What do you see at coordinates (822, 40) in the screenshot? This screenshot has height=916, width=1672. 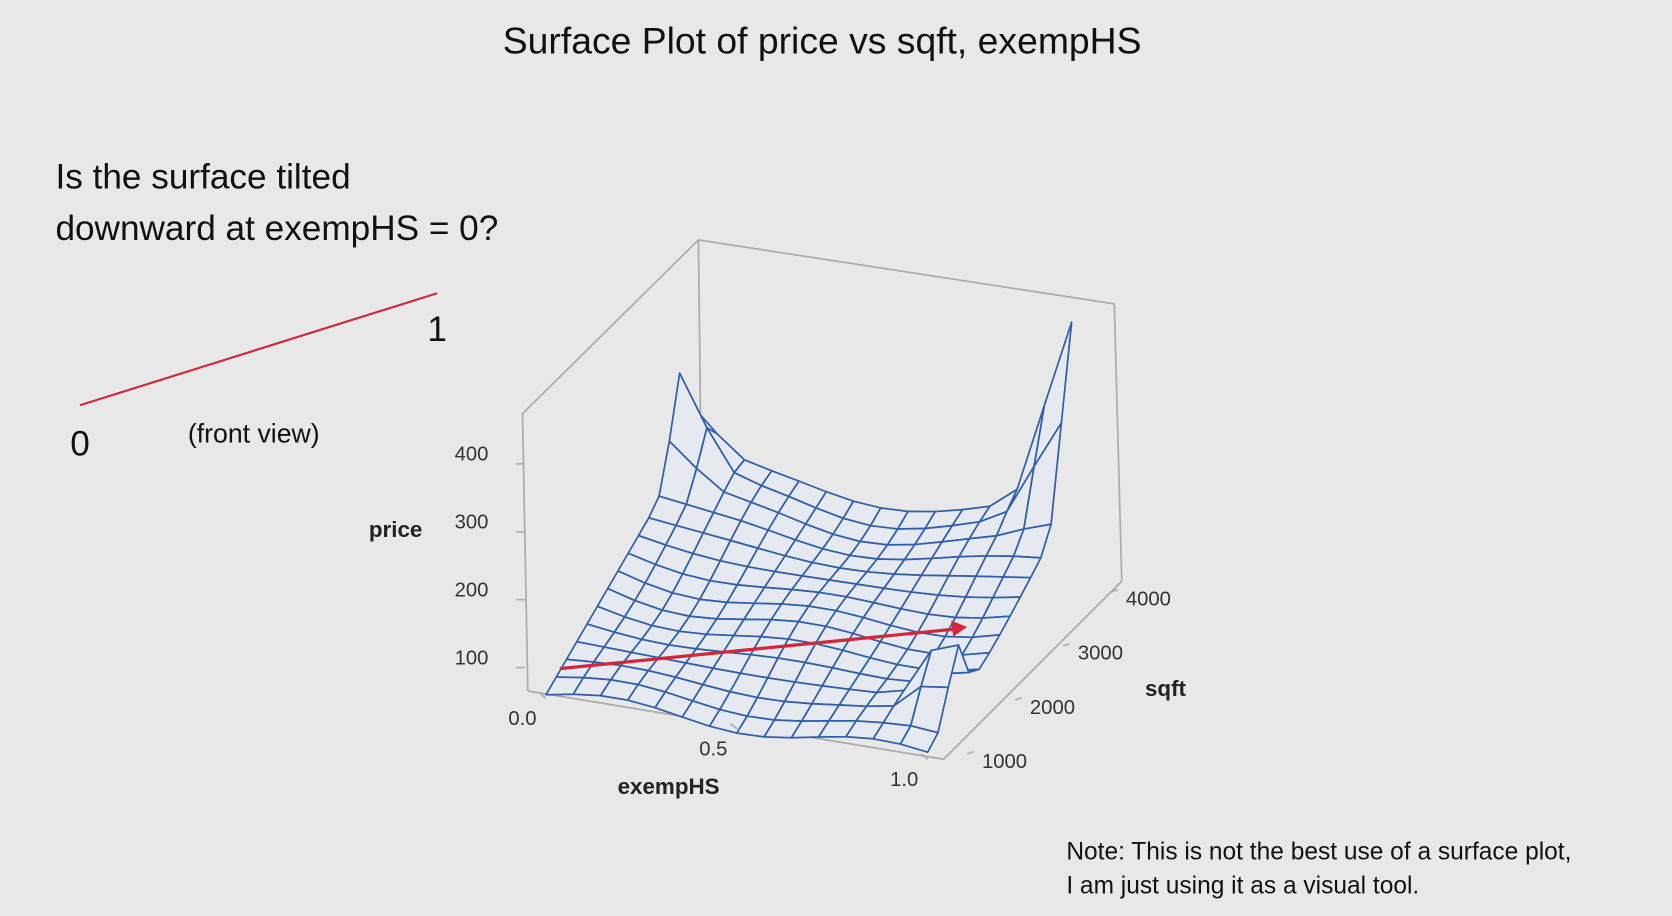 I see `chart-title: Surface Plot of price vs sqft, exempHS` at bounding box center [822, 40].